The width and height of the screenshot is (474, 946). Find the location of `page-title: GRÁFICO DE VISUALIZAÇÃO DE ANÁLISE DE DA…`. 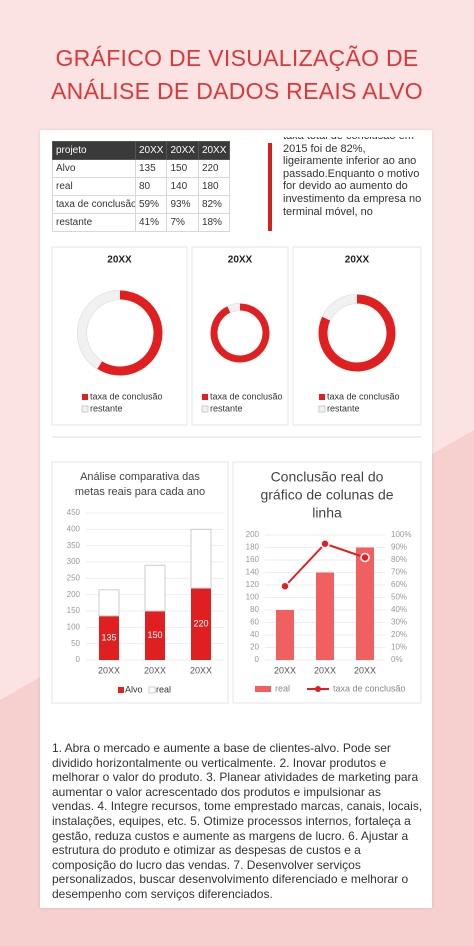

page-title: GRÁFICO DE VISUALIZAÇÃO DE ANÁLISE DE DA… is located at coordinates (237, 75).